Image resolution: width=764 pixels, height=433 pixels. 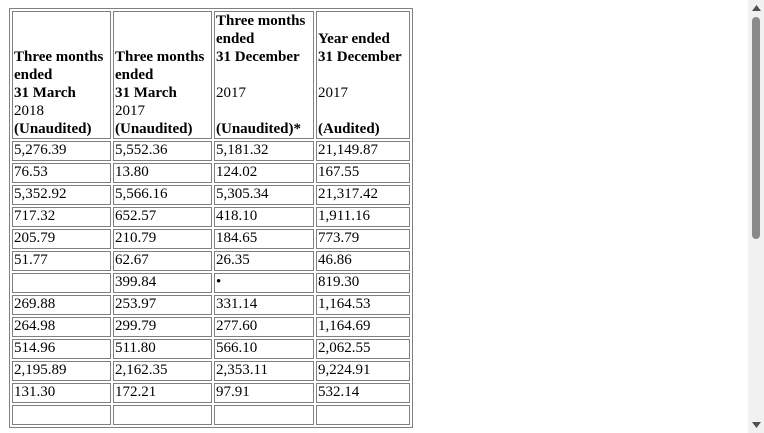 I want to click on table-cell: 1,164.53, so click(x=363, y=305).